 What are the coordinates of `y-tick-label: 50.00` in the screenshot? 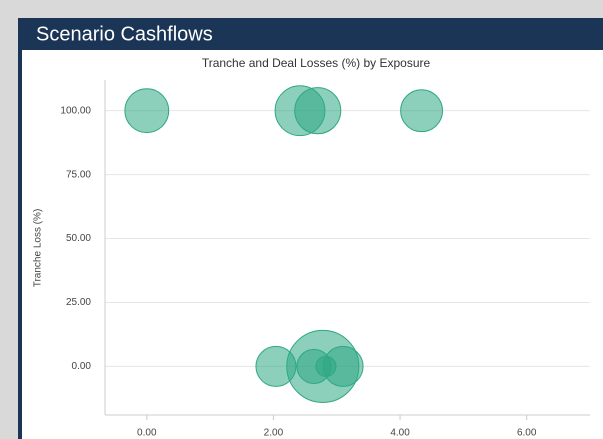 It's located at (78, 238).